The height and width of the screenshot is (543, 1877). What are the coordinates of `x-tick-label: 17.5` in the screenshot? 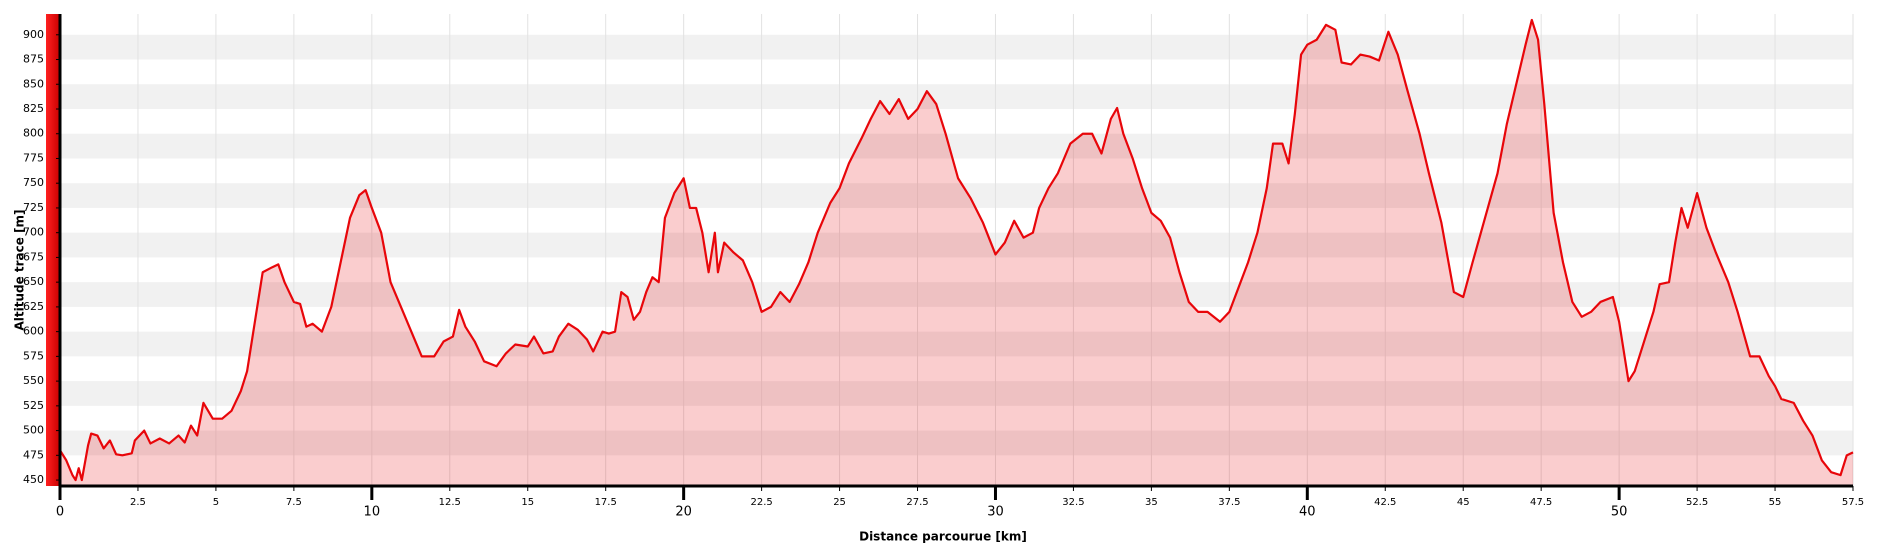 It's located at (606, 502).